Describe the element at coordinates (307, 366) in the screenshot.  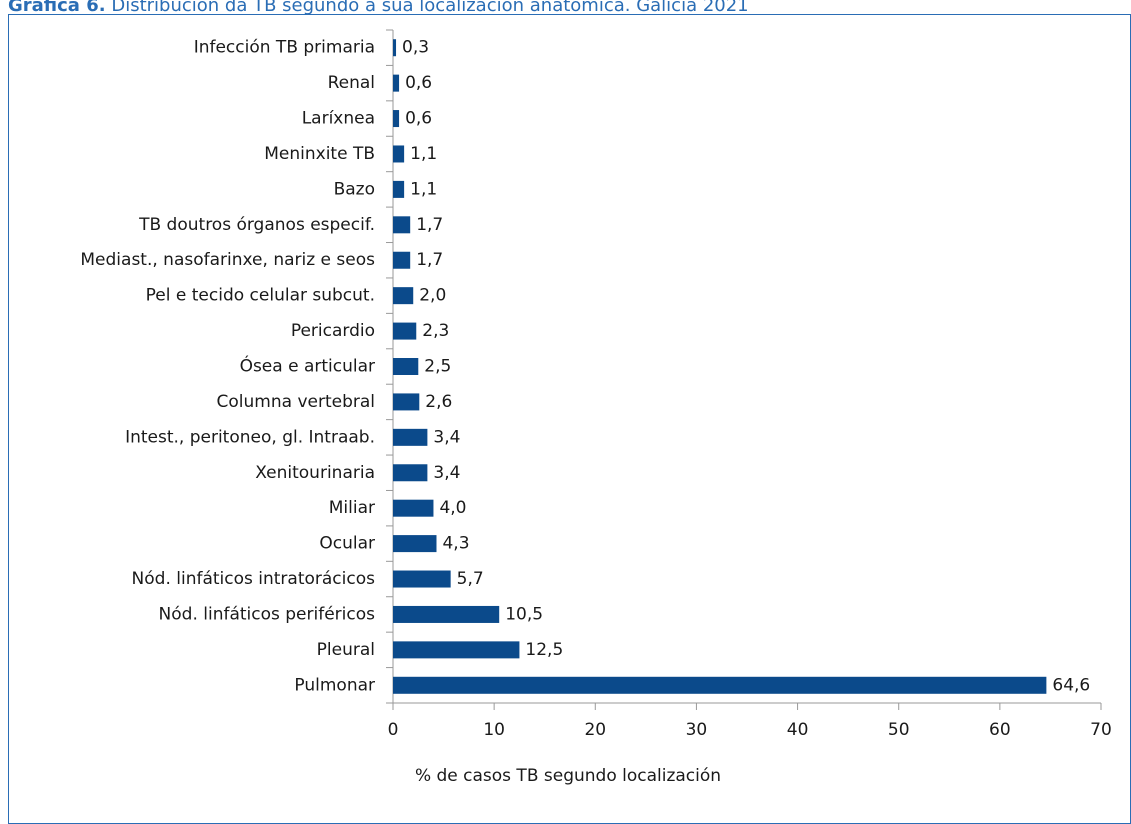
I see `y-tick-label: Ósea e articular` at that location.